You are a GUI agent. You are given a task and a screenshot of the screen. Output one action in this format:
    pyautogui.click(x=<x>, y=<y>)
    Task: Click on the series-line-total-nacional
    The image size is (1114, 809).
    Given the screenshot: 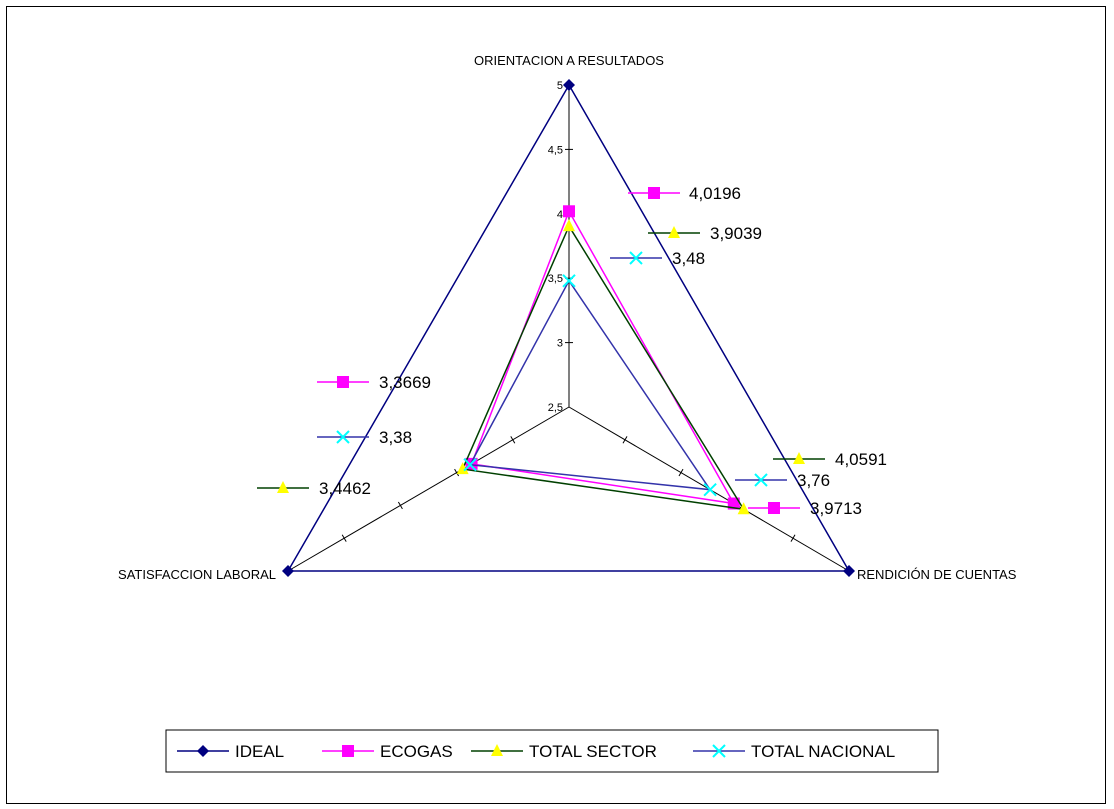 What is the action you would take?
    pyautogui.click(x=590, y=385)
    